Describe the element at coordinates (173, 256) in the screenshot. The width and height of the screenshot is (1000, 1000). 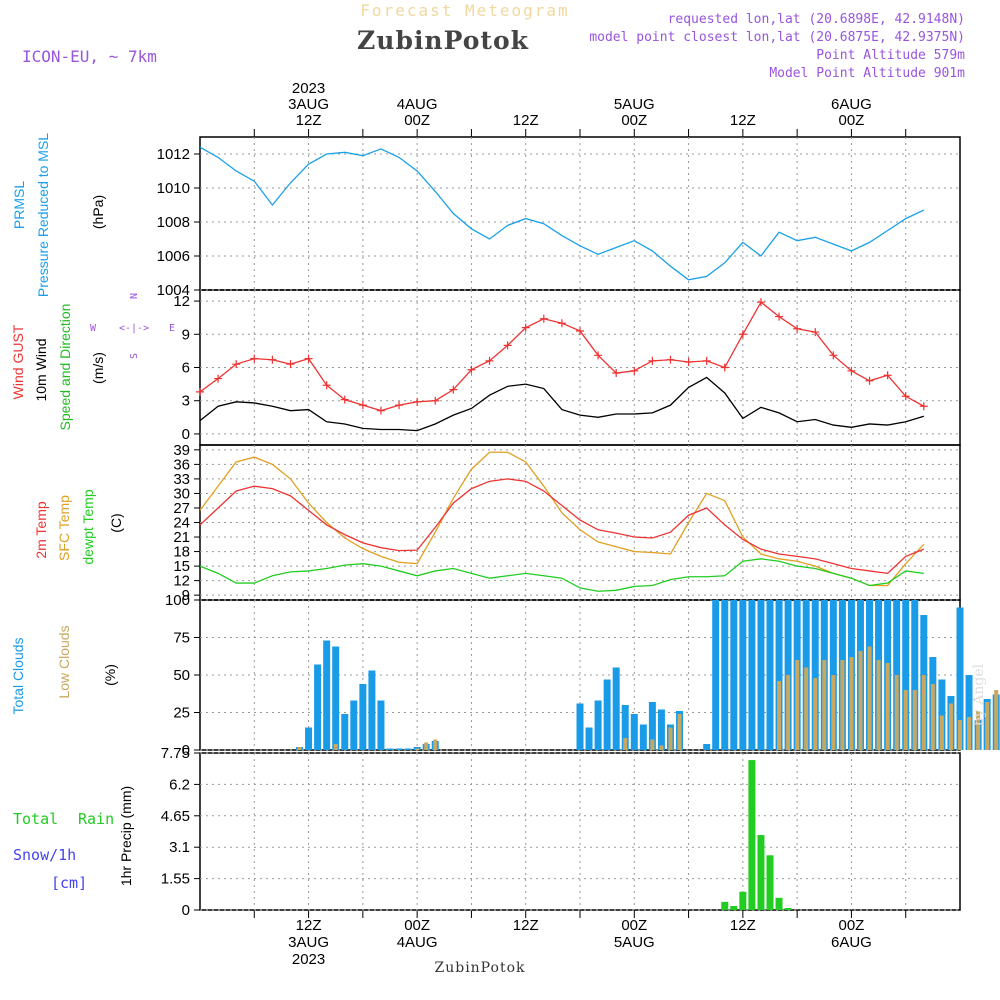
I see `ytick-label: 1006` at that location.